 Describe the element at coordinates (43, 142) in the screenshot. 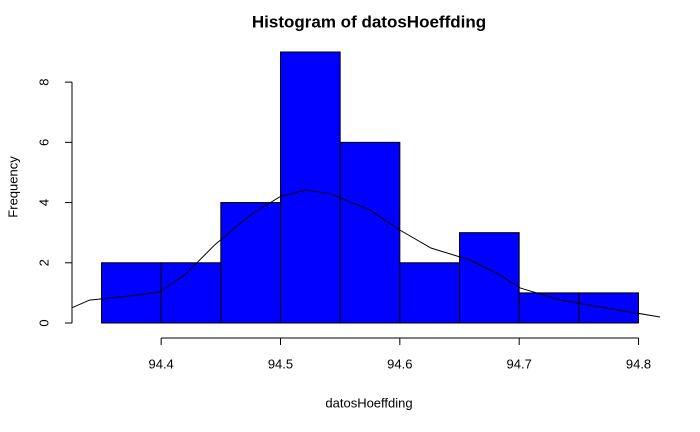

I see `y-tick-label: 6` at that location.